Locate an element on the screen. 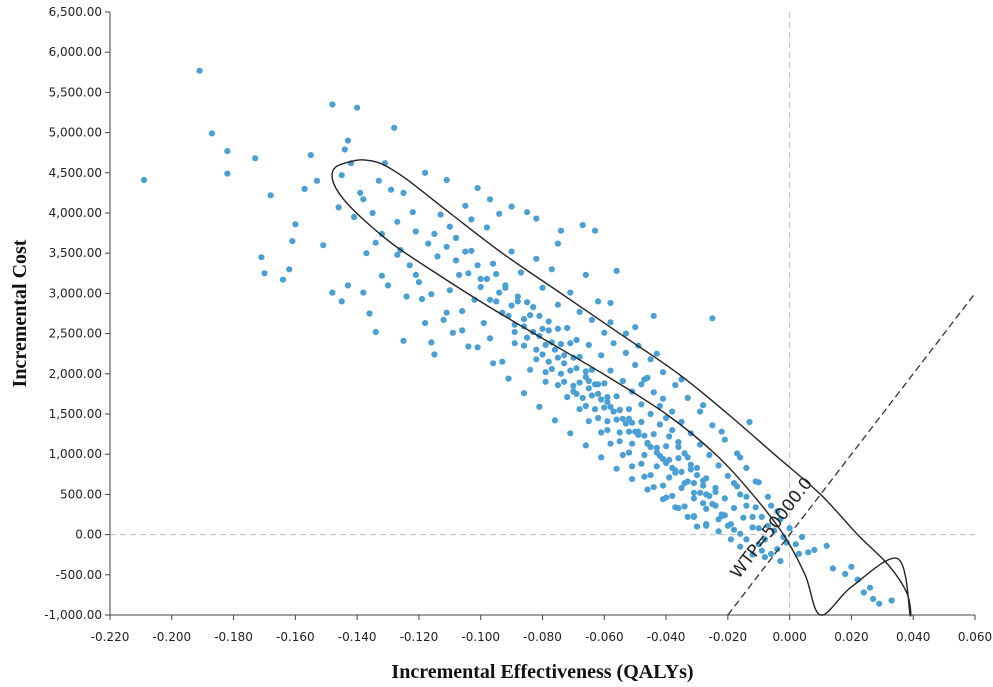 The image size is (993, 687). x-tick-label: -0.160 is located at coordinates (295, 637).